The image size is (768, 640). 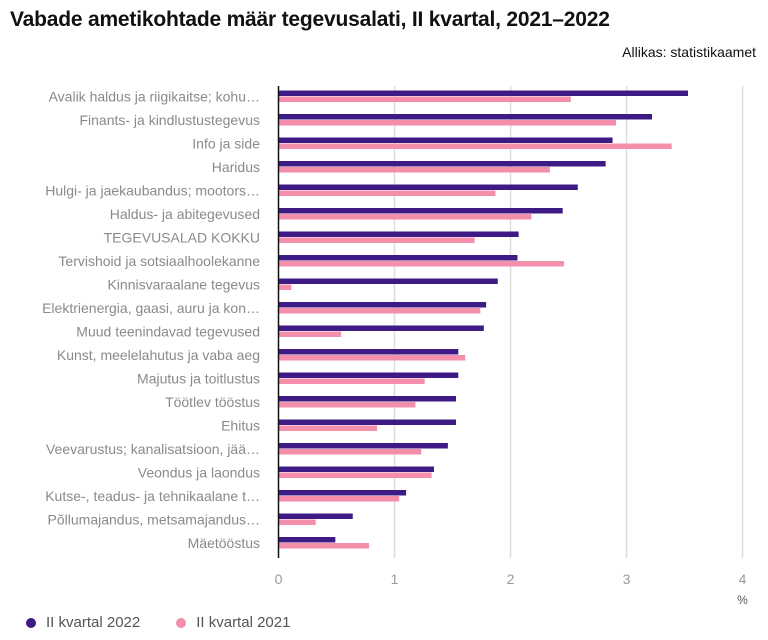 What do you see at coordinates (182, 238) in the screenshot?
I see `category-label: TEGEVUSALAD KOKKU` at bounding box center [182, 238].